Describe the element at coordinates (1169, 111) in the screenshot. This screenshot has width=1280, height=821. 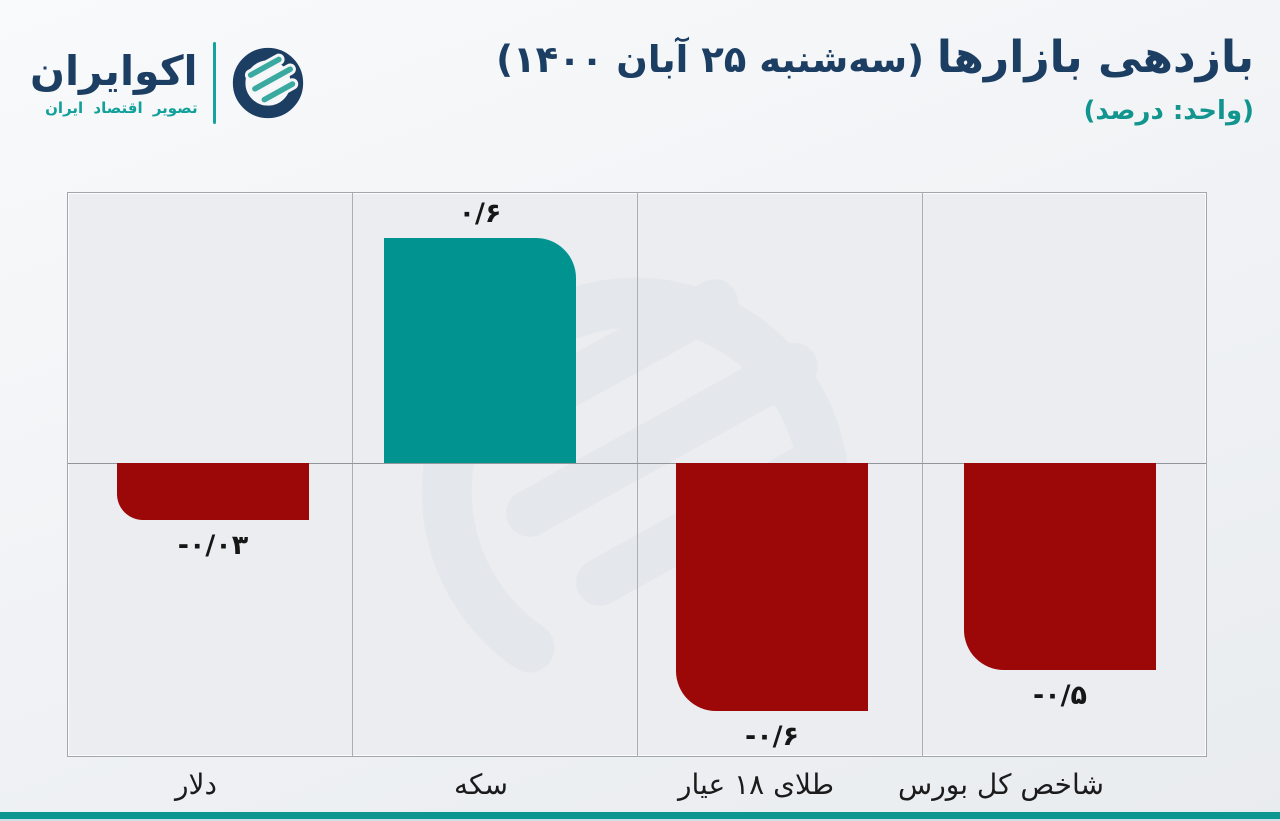
I see `unit-note: (واحد: درصد)` at that location.